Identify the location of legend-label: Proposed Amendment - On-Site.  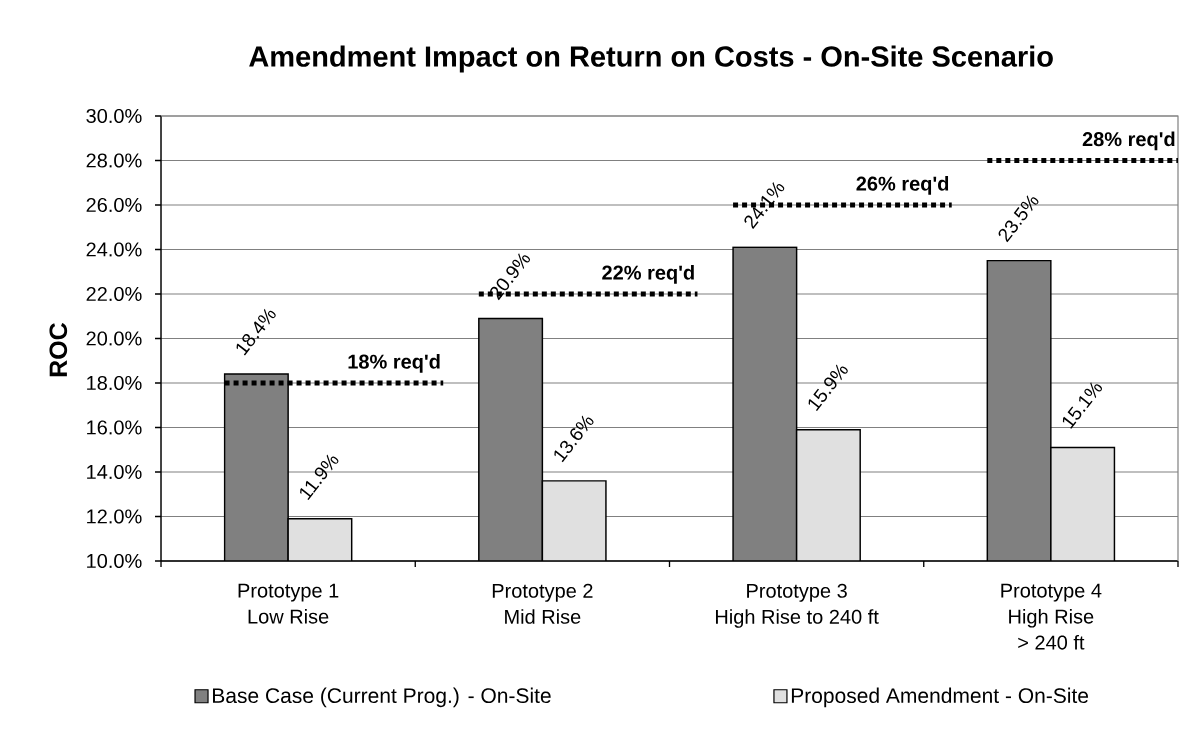
(940, 697).